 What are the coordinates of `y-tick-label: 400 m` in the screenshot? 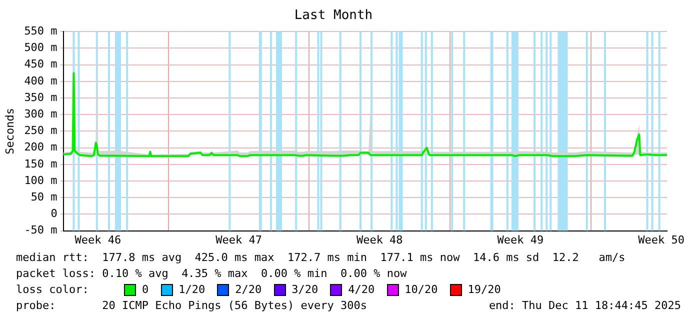 It's located at (41, 81).